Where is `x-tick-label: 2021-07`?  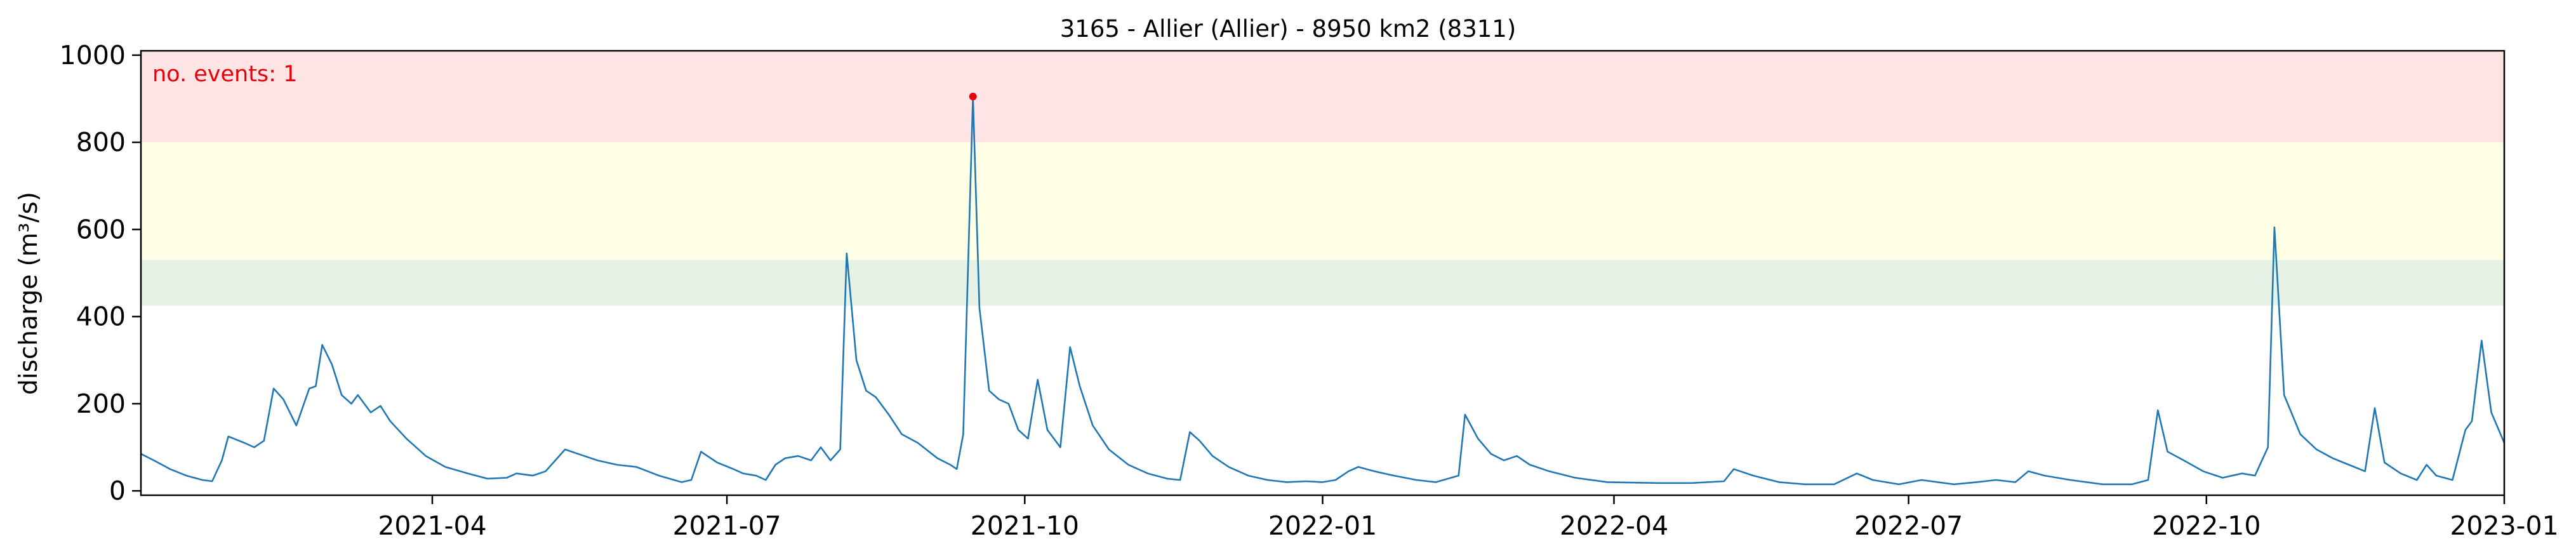
x-tick-label: 2021-07 is located at coordinates (726, 525).